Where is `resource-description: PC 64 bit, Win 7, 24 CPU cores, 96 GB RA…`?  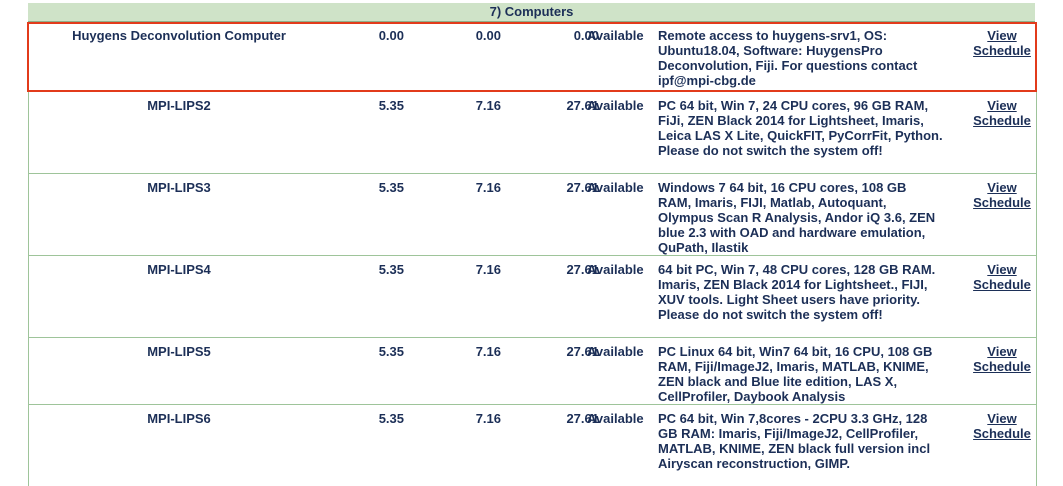
resource-description: PC 64 bit, Win 7, 24 CPU cores, 96 GB RA… is located at coordinates (800, 128).